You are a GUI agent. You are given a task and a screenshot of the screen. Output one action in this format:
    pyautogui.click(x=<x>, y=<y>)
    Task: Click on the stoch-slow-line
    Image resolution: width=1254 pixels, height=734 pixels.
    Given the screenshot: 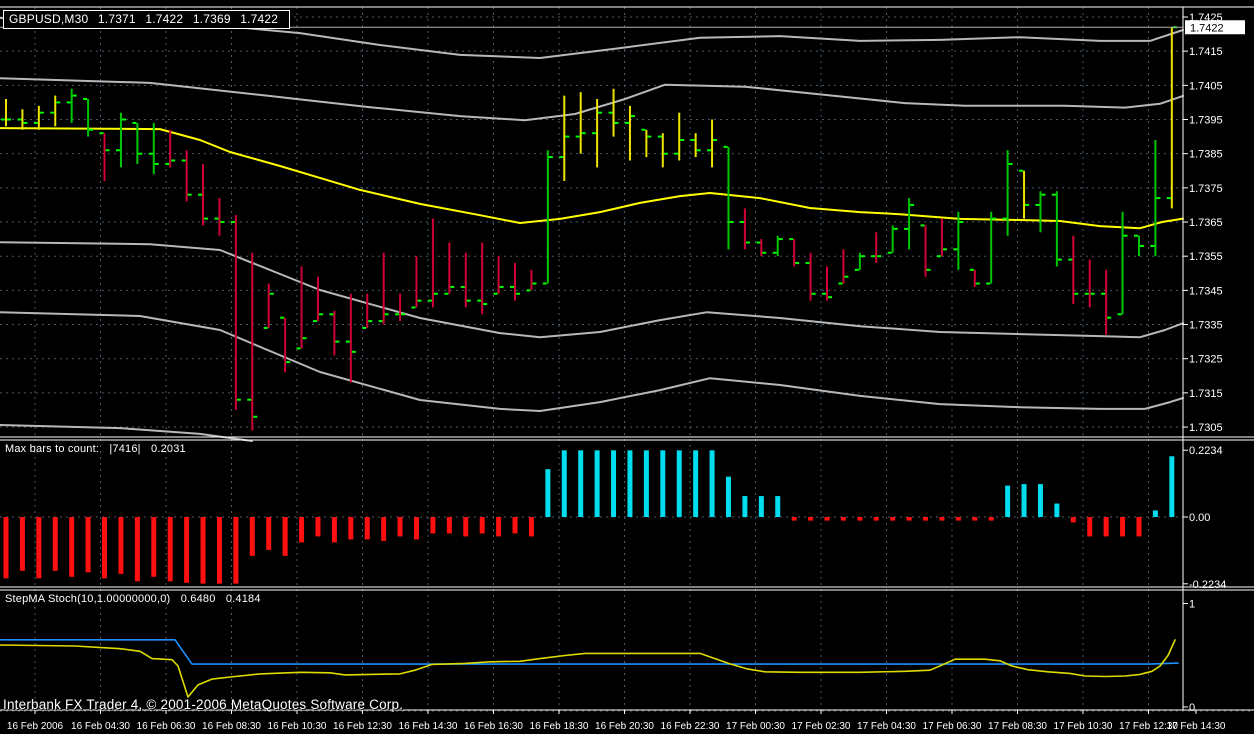 What is the action you would take?
    pyautogui.click(x=589, y=652)
    